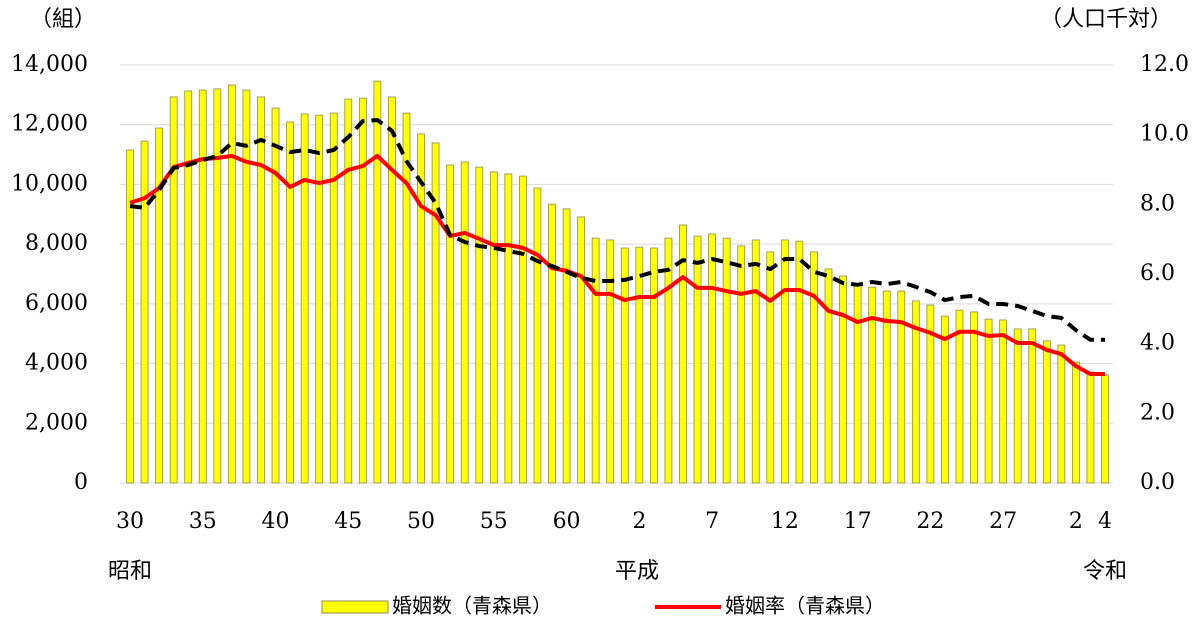 This screenshot has height=635, width=1200. Describe the element at coordinates (81, 482) in the screenshot. I see `y-tick-label: 0` at that location.